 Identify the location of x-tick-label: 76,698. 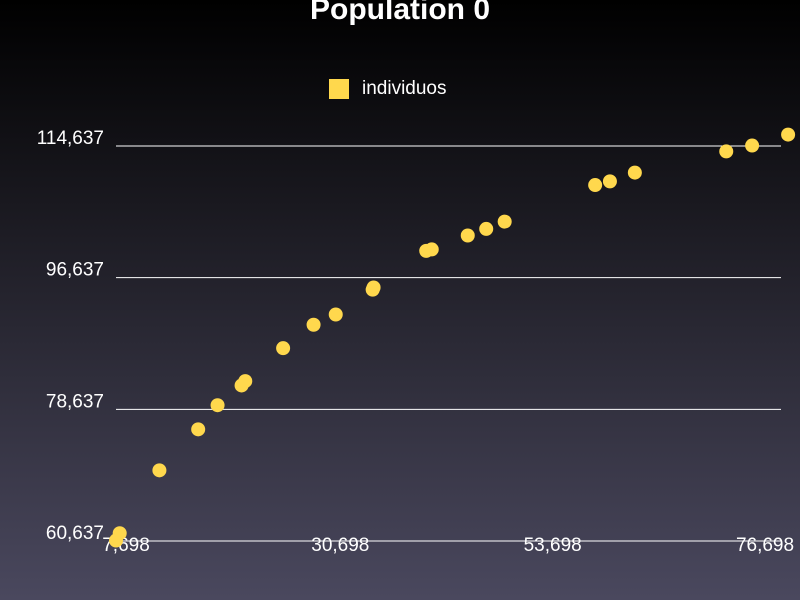
(765, 545).